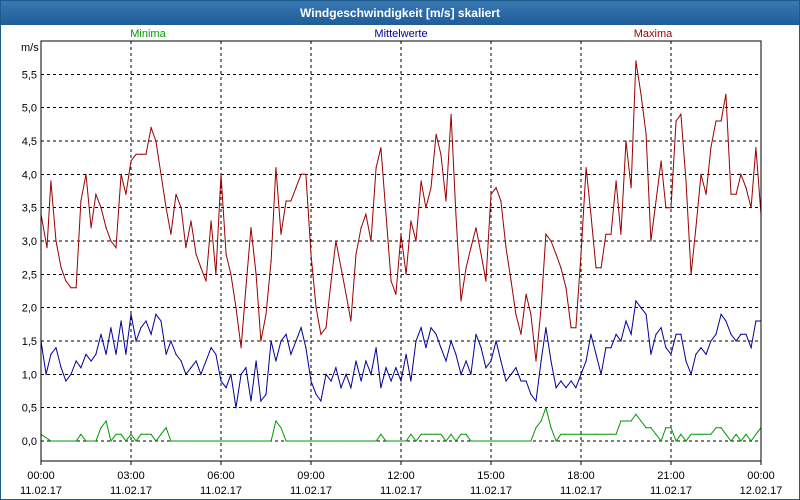 This screenshot has height=500, width=800. Describe the element at coordinates (29, 442) in the screenshot. I see `y-tick-label: 0,0` at that location.